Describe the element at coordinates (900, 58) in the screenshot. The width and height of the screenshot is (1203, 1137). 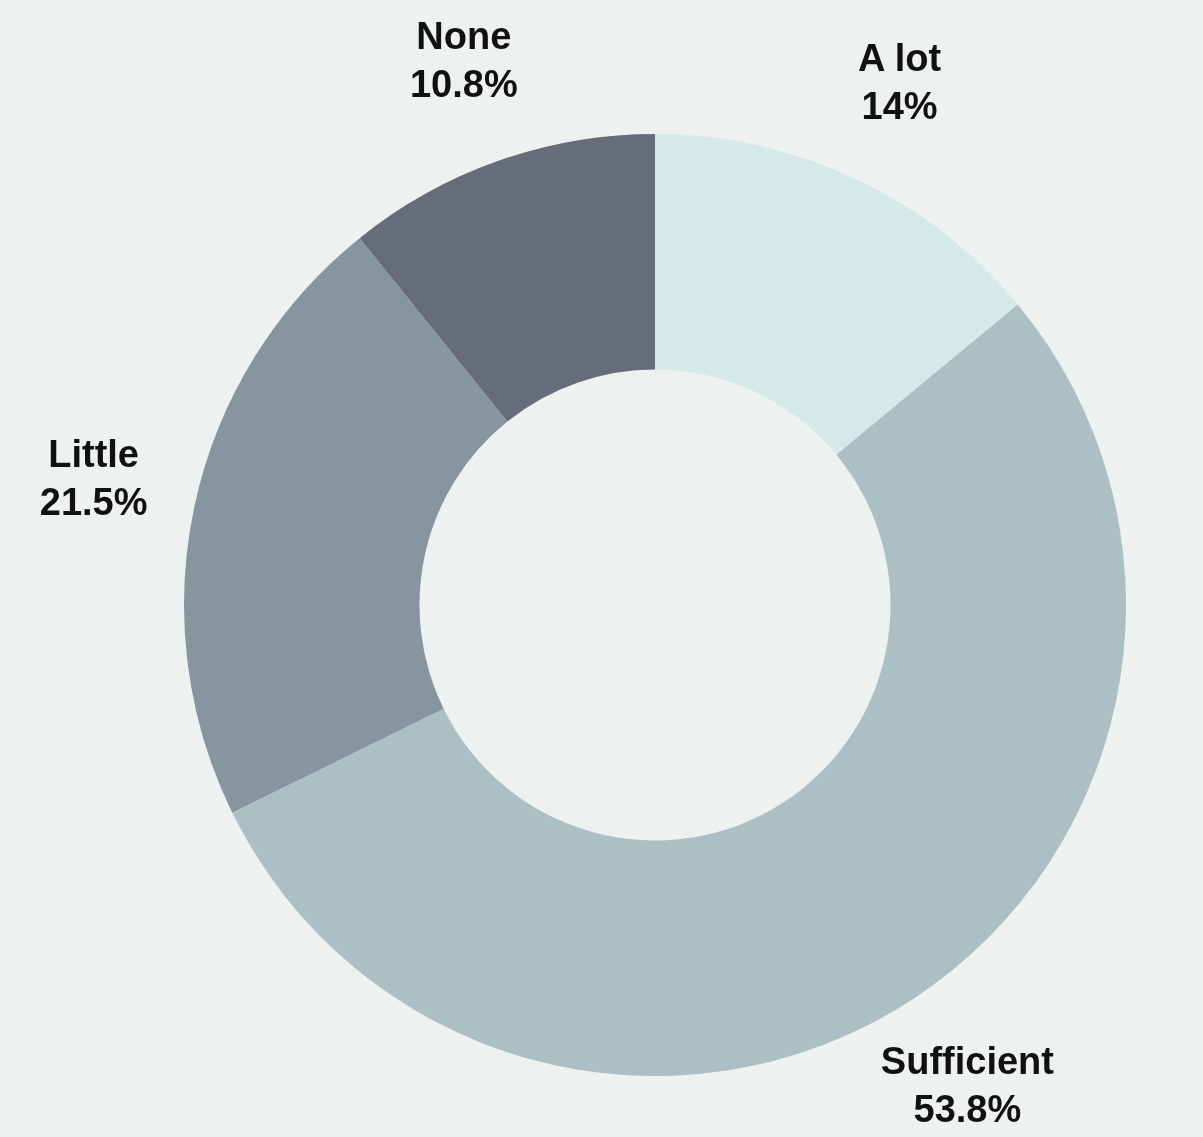
I see `slice-label: A lot` at that location.